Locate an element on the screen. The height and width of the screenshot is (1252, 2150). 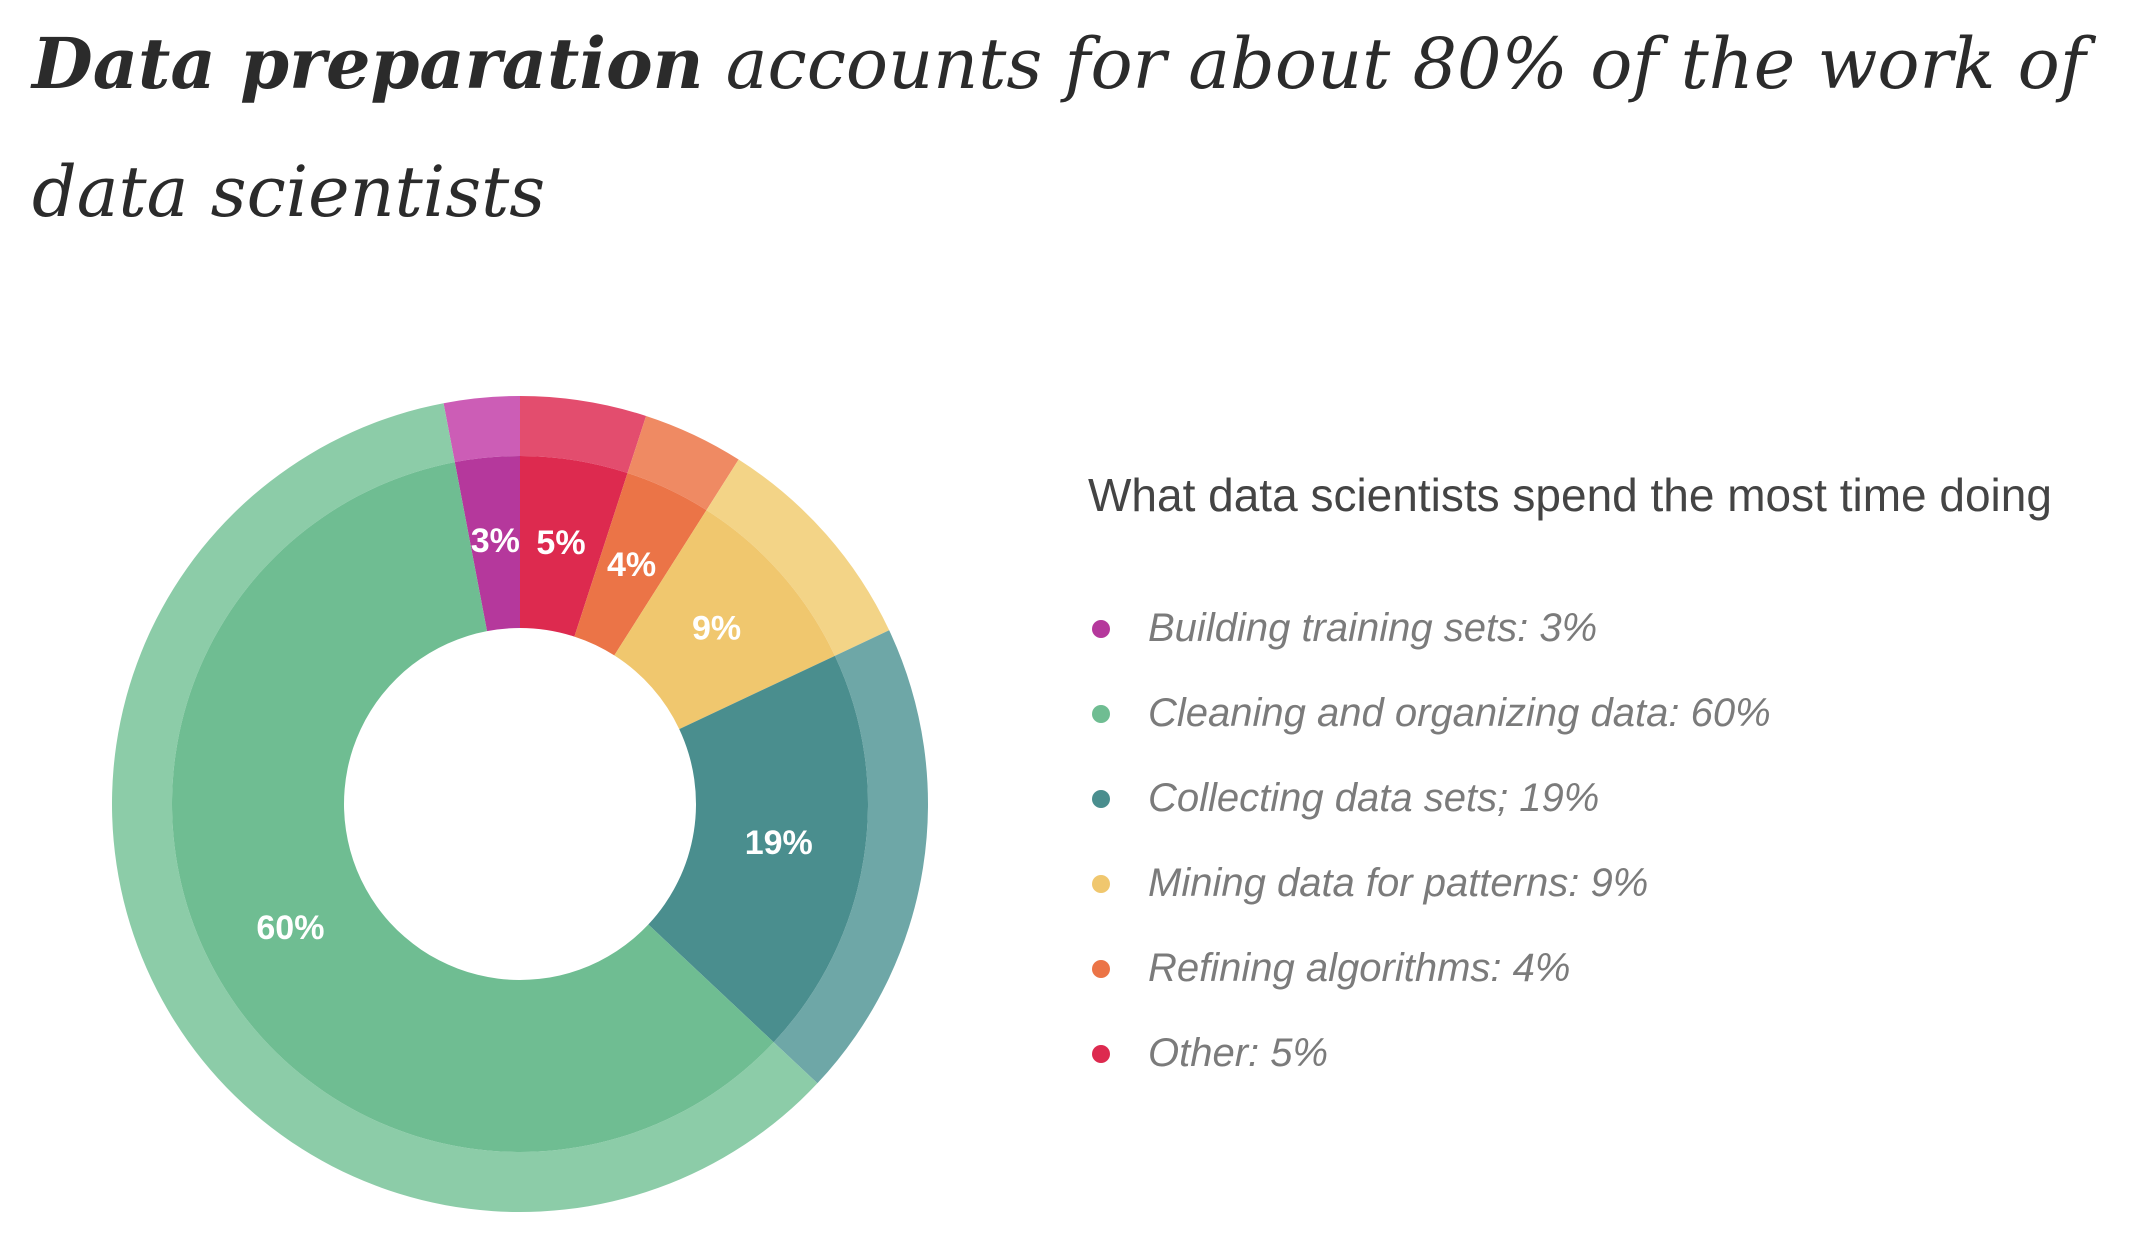
legend-item-building-training-sets: Building training sets: 3% is located at coordinates (1431, 628).